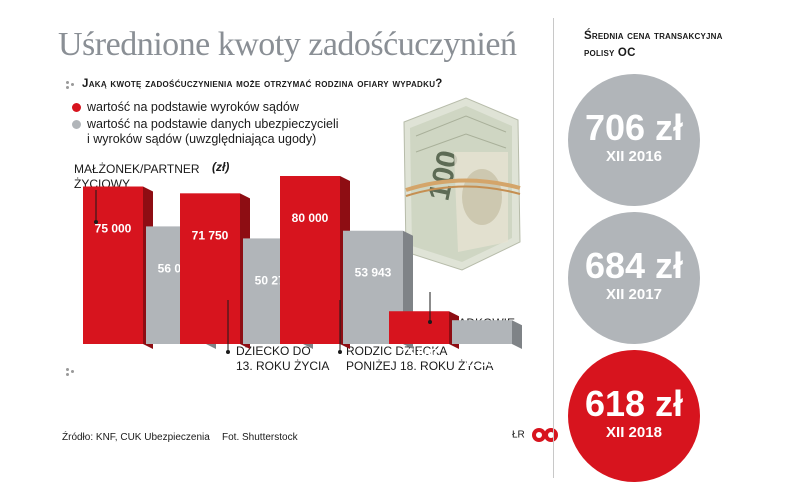  What do you see at coordinates (287, 44) in the screenshot?
I see `page-title: Uśrednione kwoty zadośćuczynień` at bounding box center [287, 44].